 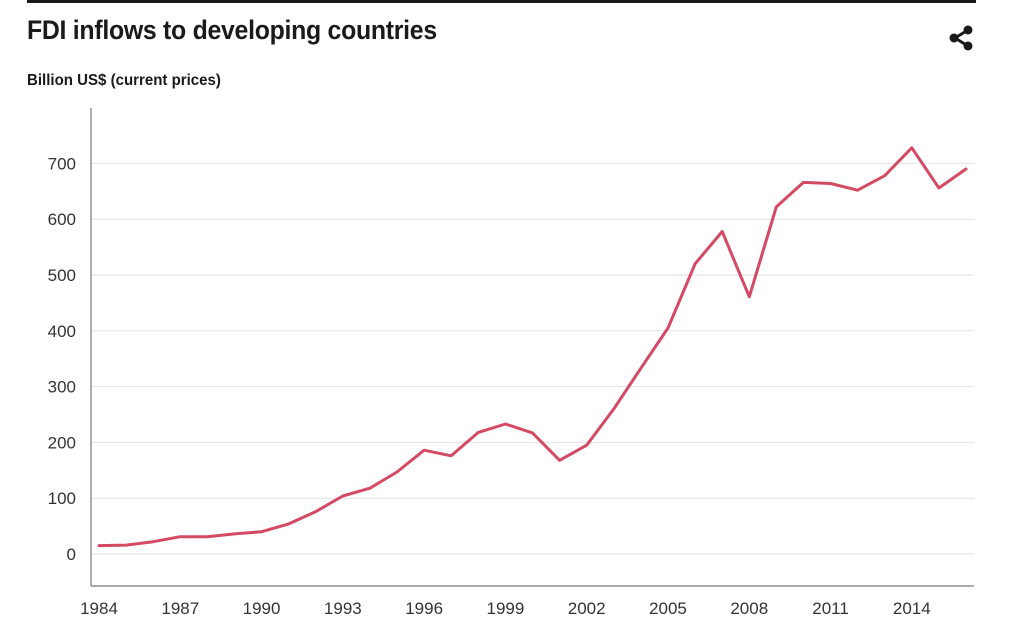 What do you see at coordinates (505, 424) in the screenshot?
I see `data-point-1999` at bounding box center [505, 424].